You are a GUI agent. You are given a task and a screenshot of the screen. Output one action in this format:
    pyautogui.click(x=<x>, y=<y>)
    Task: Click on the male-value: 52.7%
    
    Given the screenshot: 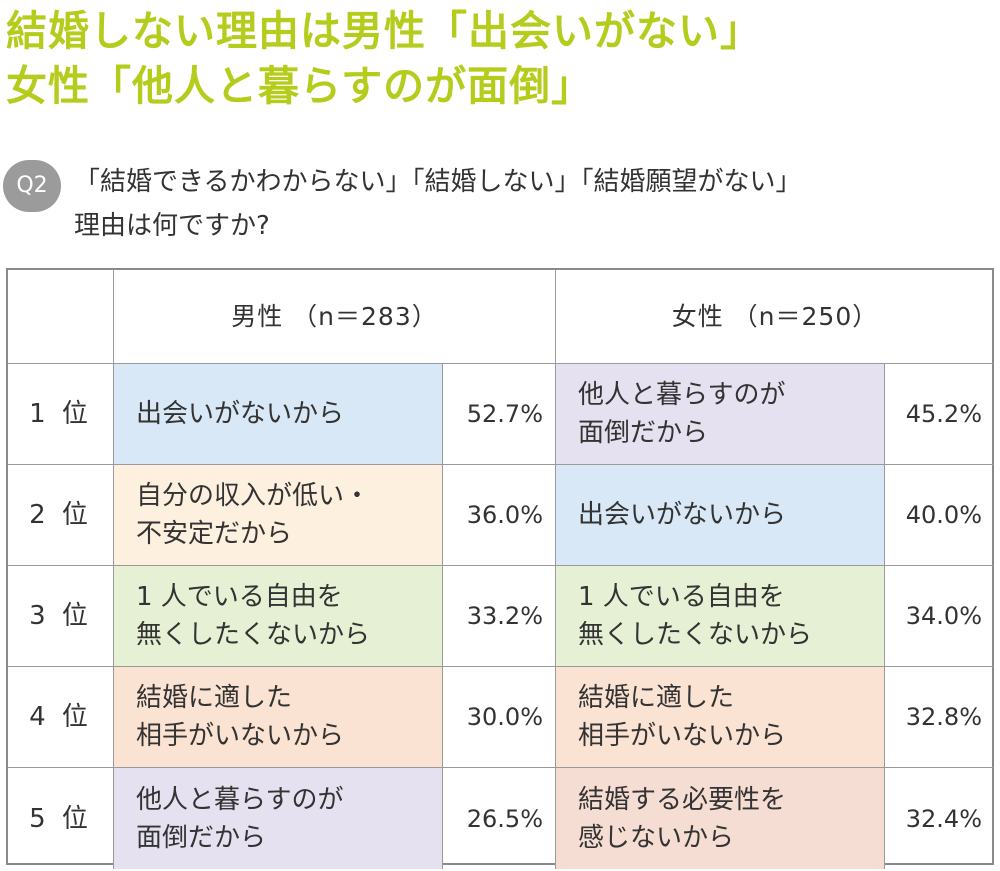 What is the action you would take?
    pyautogui.click(x=499, y=414)
    